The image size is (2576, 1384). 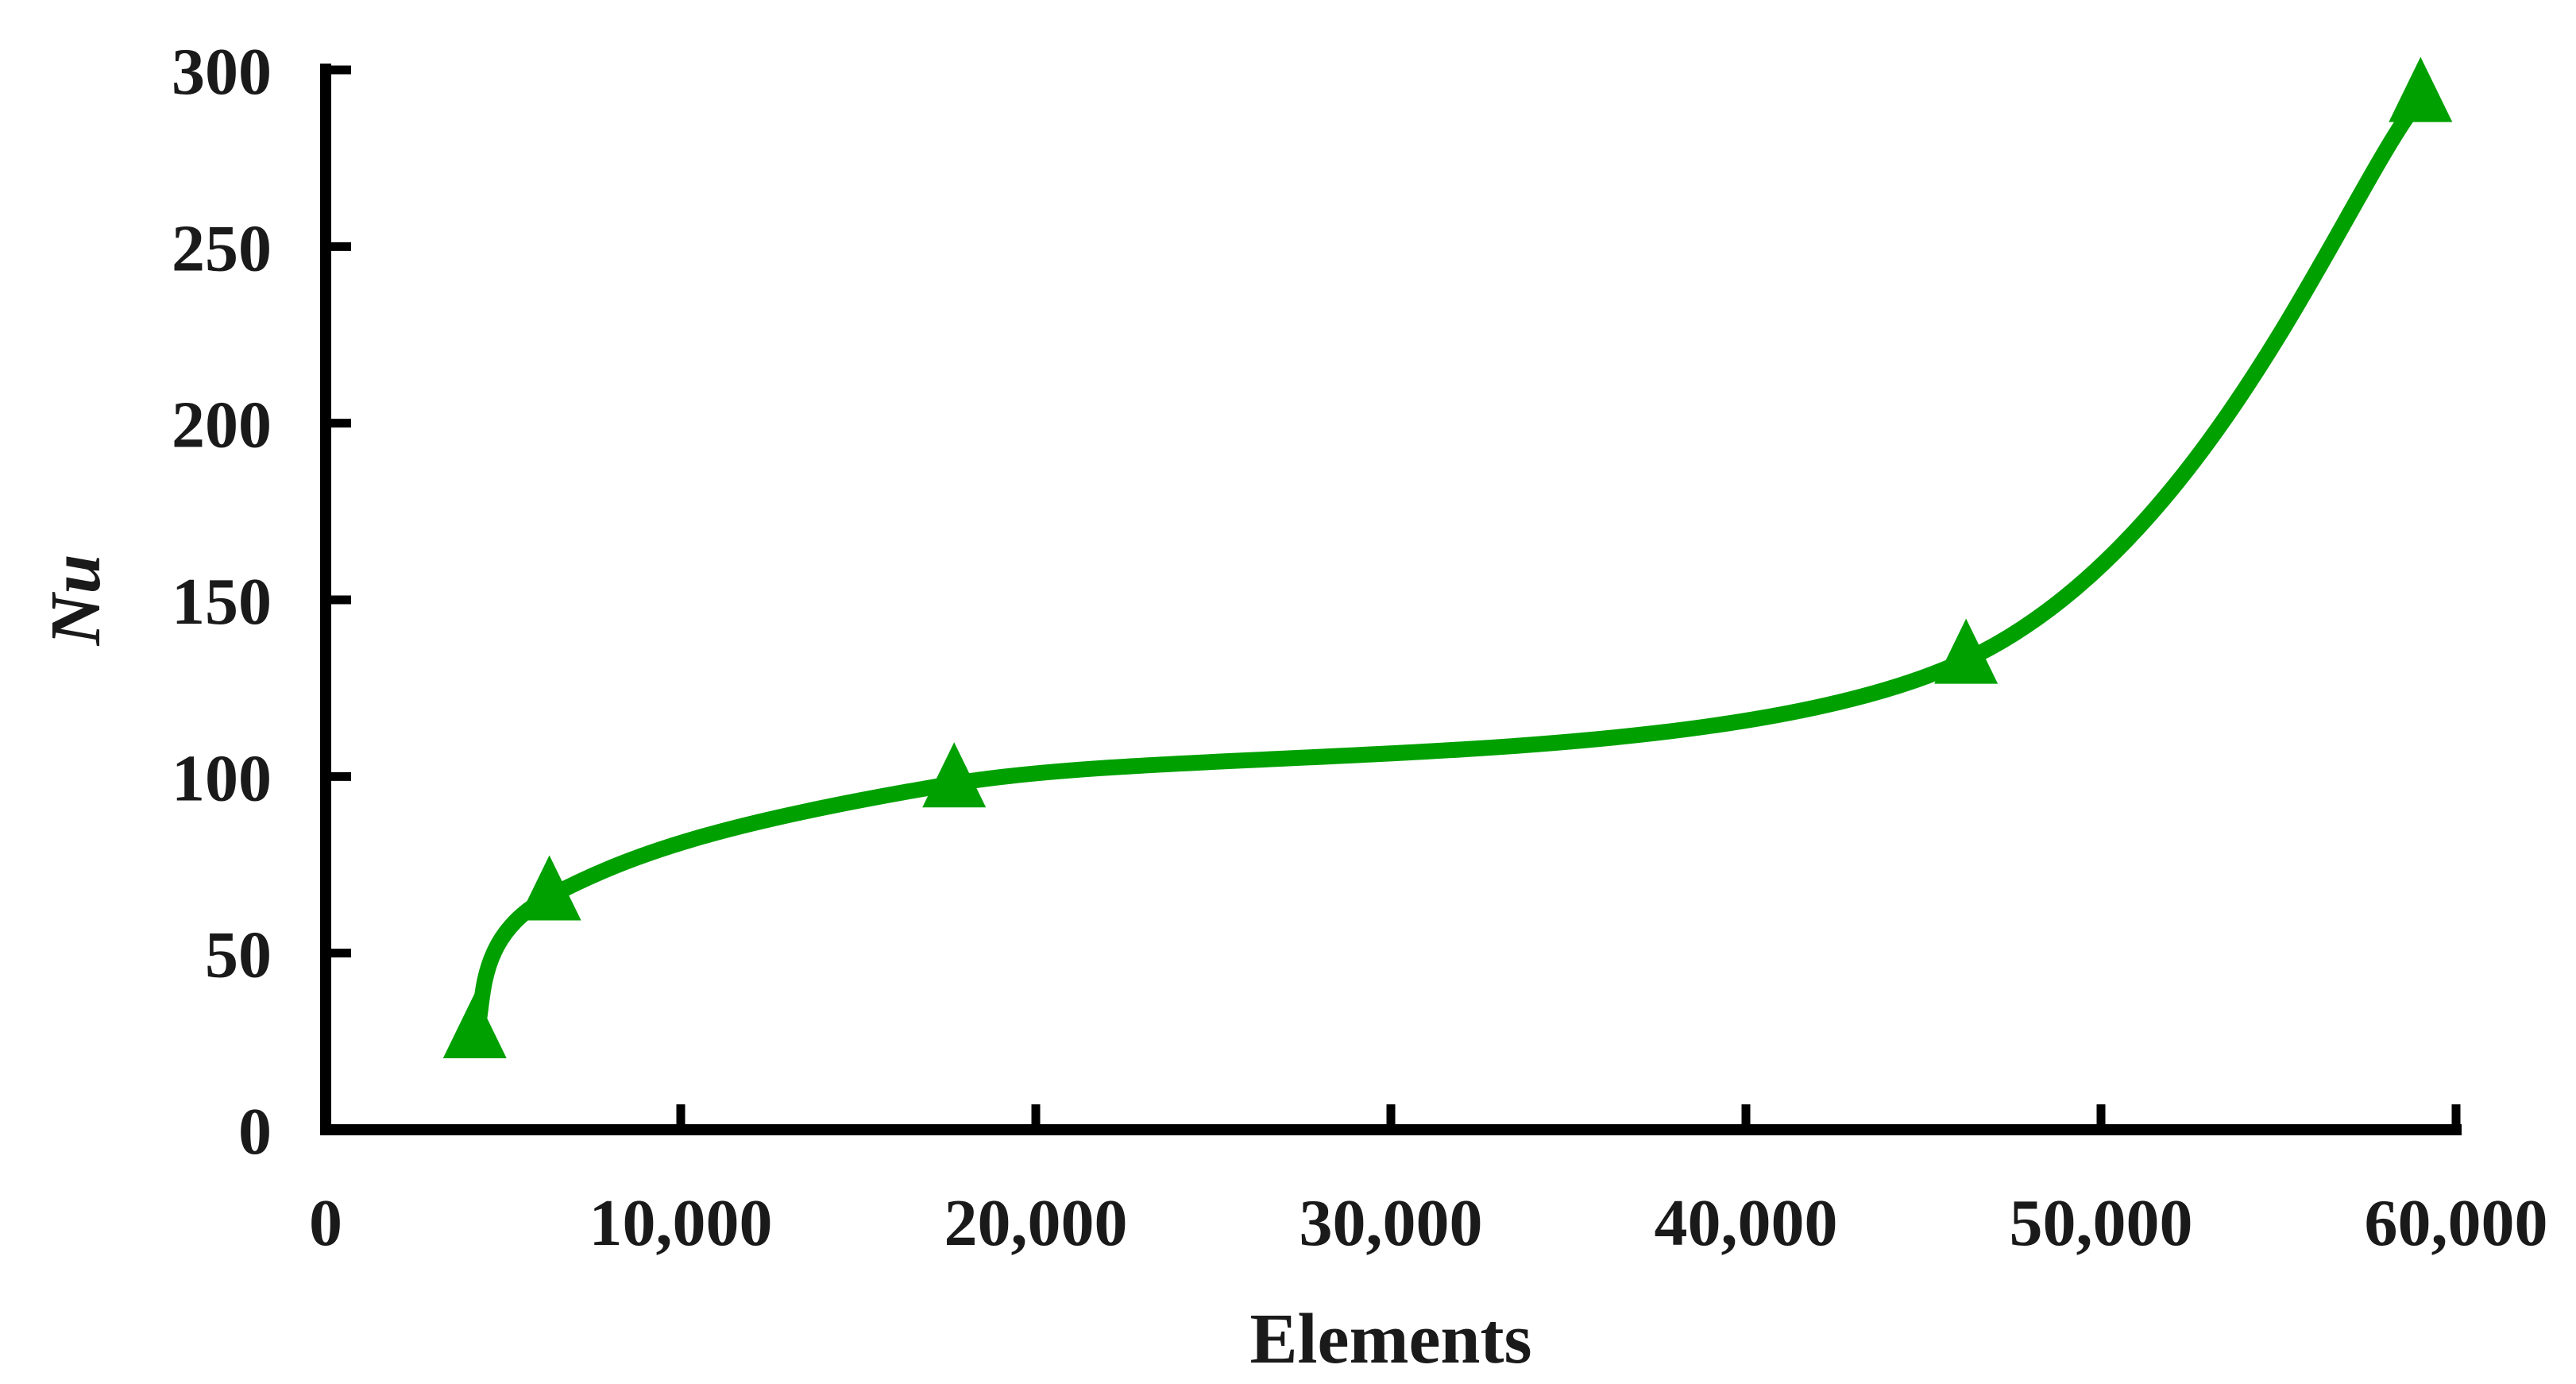 What do you see at coordinates (1036, 1223) in the screenshot?
I see `x-tick-label: 20,000` at bounding box center [1036, 1223].